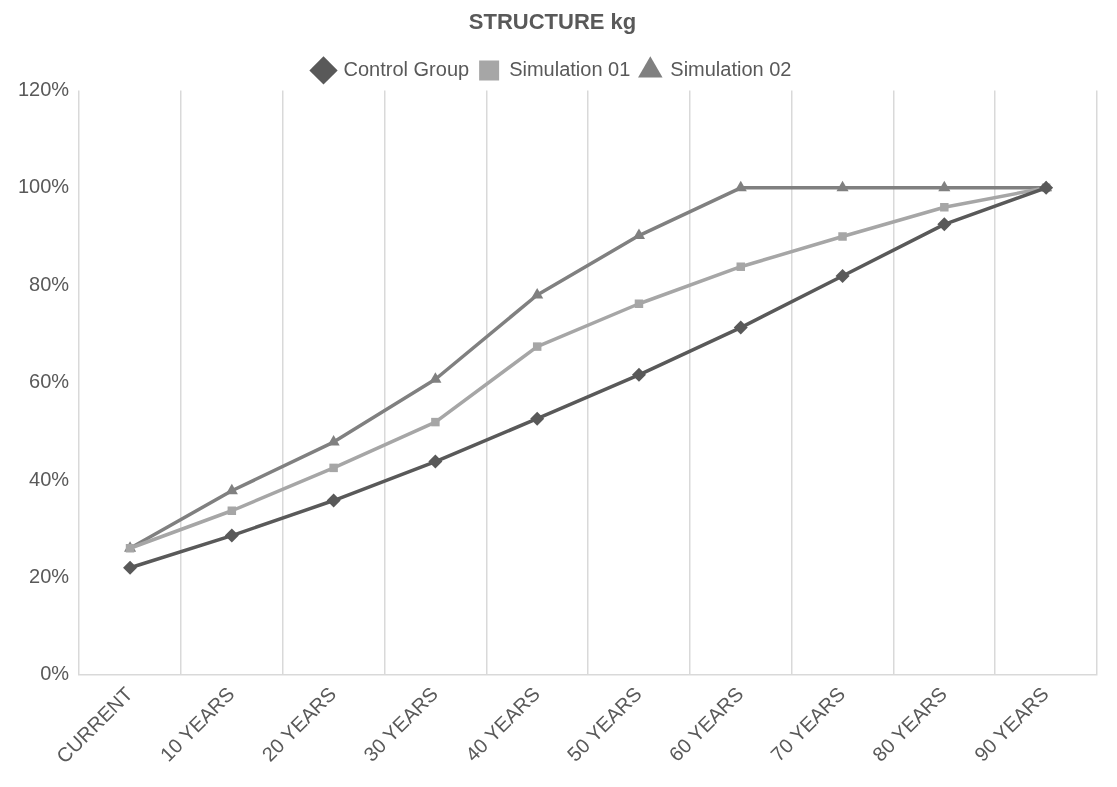  Describe the element at coordinates (49, 575) in the screenshot. I see `y-tick-label: 20%` at that location.